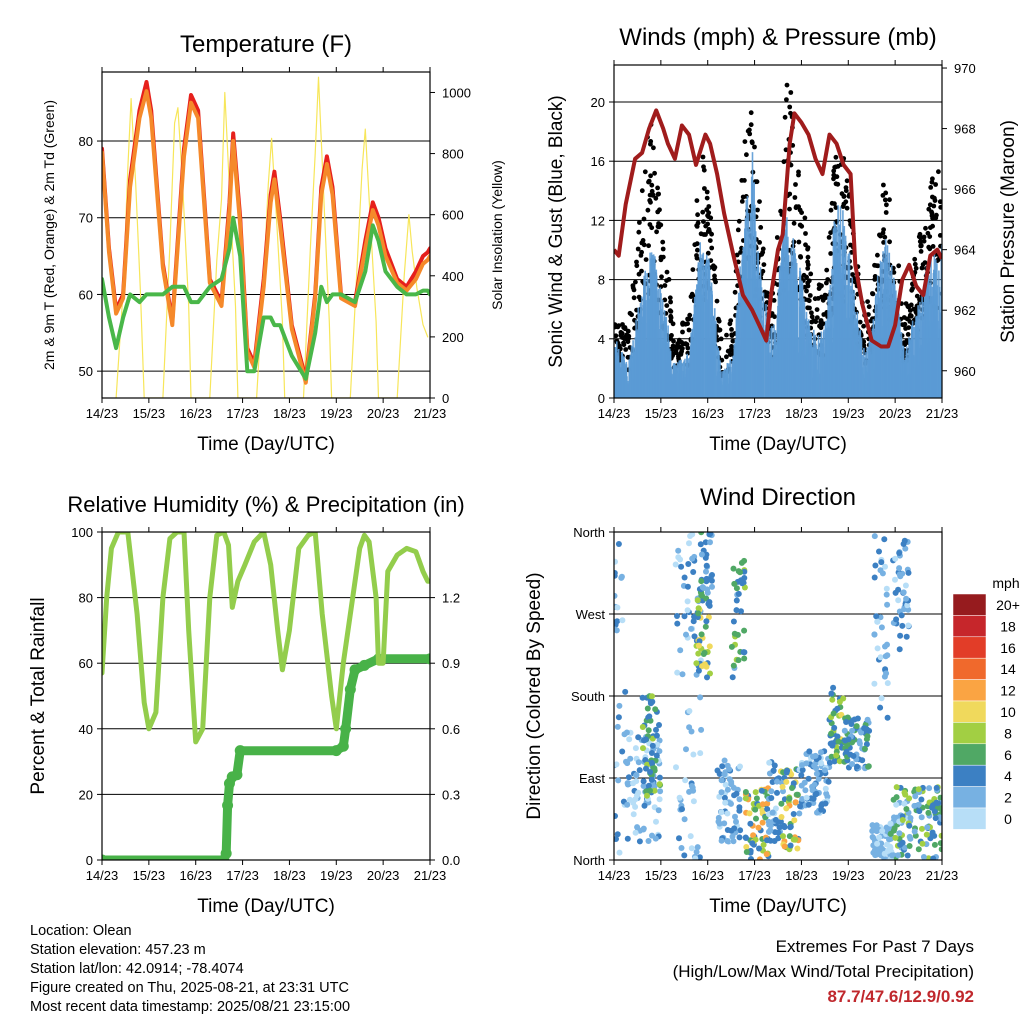 The height and width of the screenshot is (1024, 1024). What do you see at coordinates (778, 240) in the screenshot?
I see `plot-area` at bounding box center [778, 240].